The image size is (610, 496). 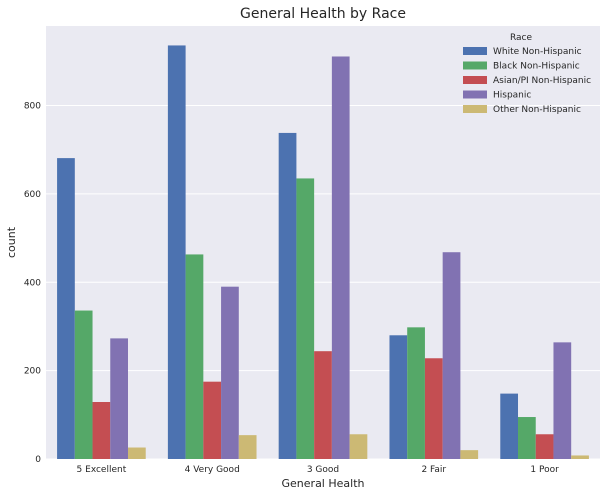 I want to click on x-tick-label: 3 Good, so click(x=323, y=470).